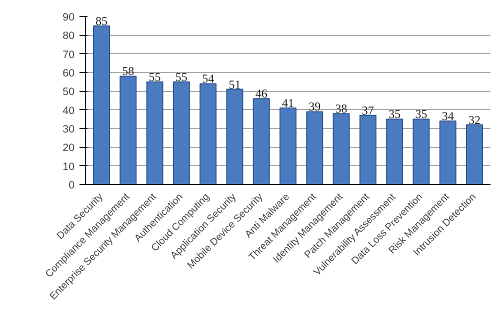 The height and width of the screenshot is (309, 500). What do you see at coordinates (68, 166) in the screenshot?
I see `y-tick-label: 10` at bounding box center [68, 166].